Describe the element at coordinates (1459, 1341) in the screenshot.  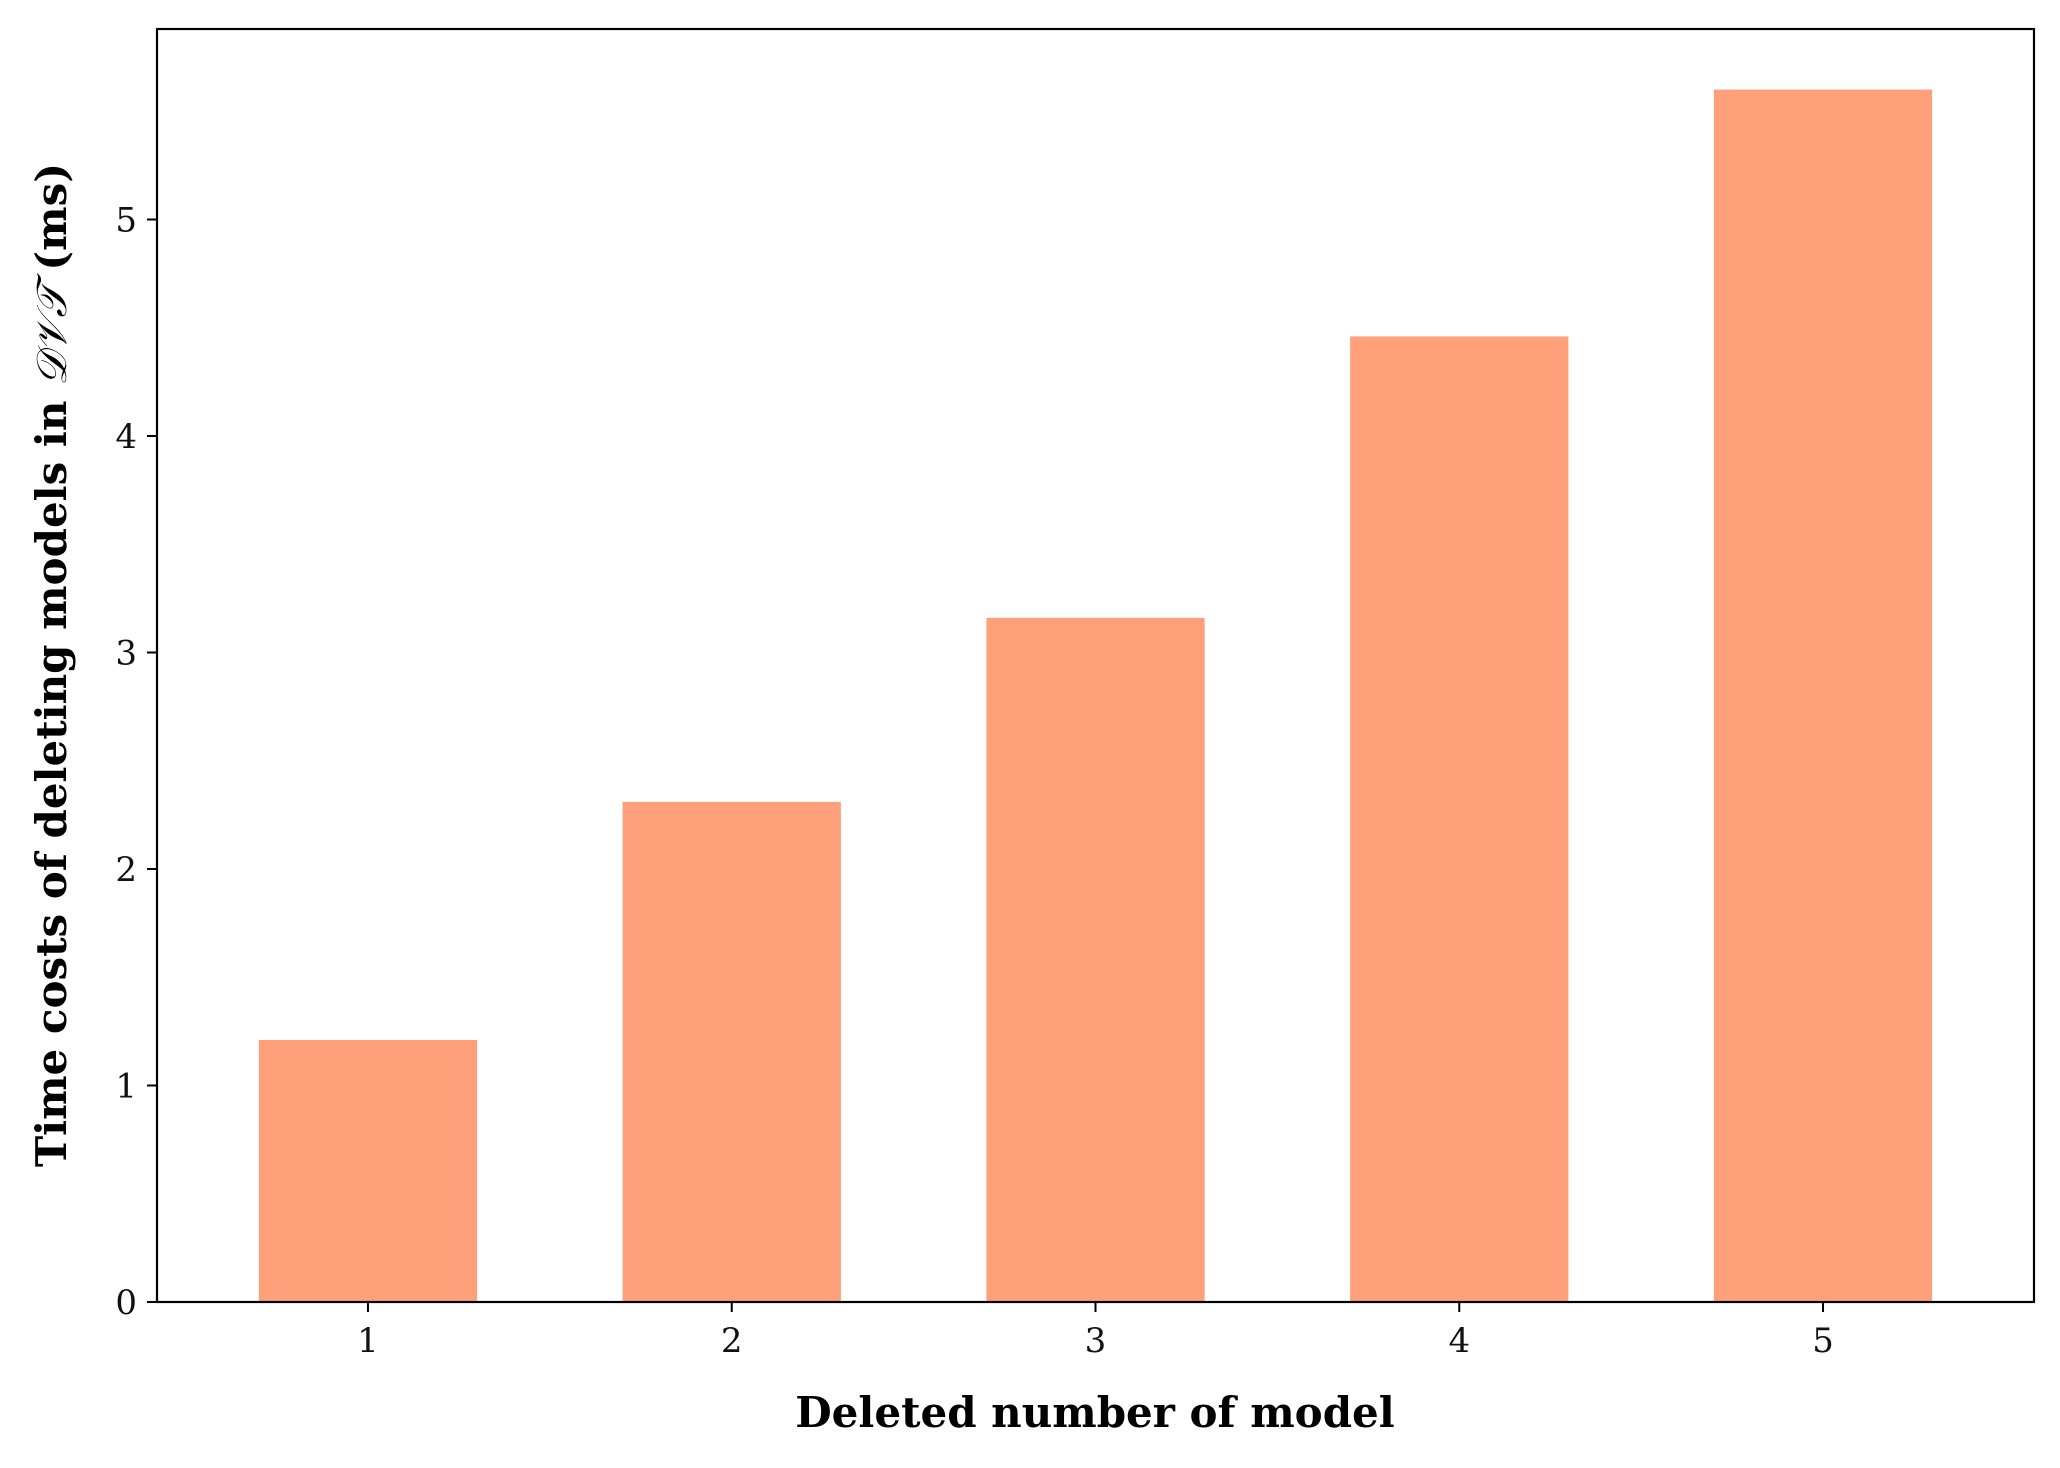
I see `x-tick-label-4: 4` at that location.